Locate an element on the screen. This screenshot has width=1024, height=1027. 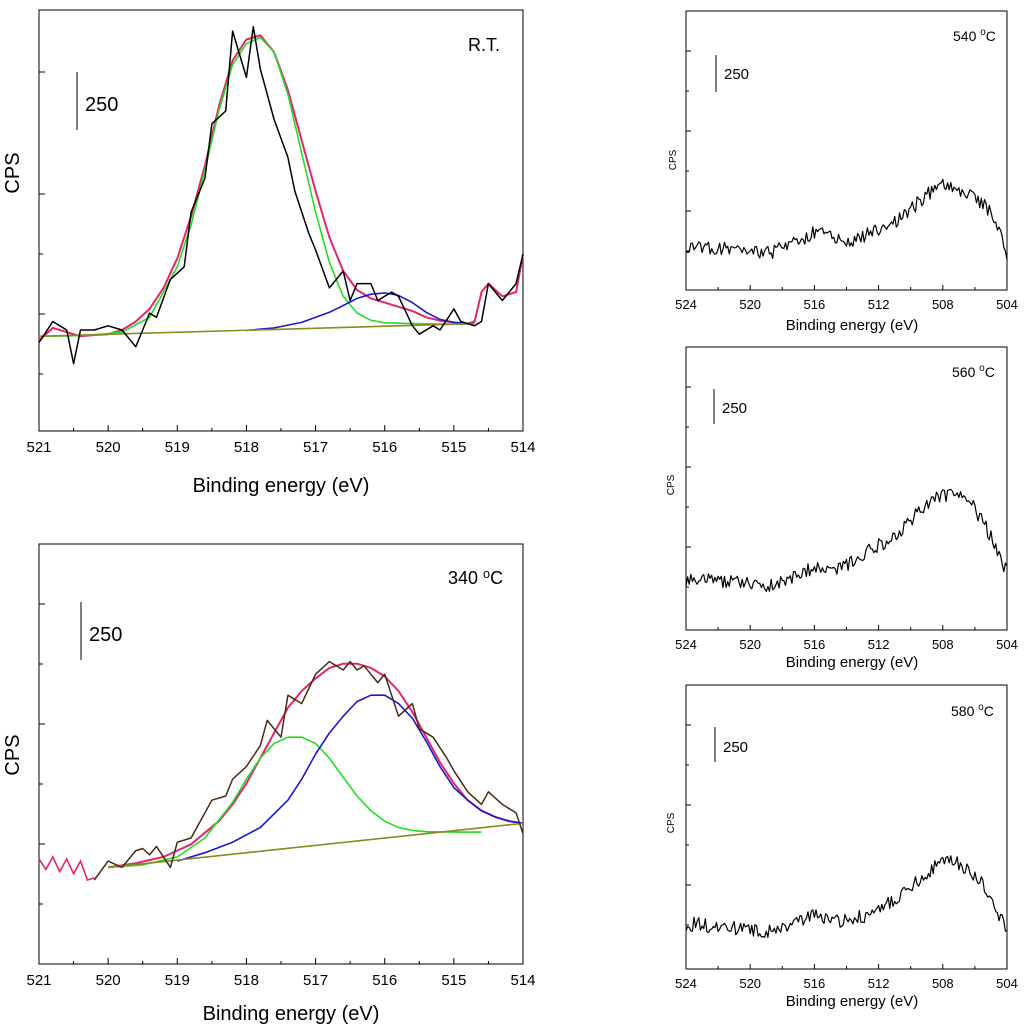
panel-annotation: 540 oC is located at coordinates (974, 35).